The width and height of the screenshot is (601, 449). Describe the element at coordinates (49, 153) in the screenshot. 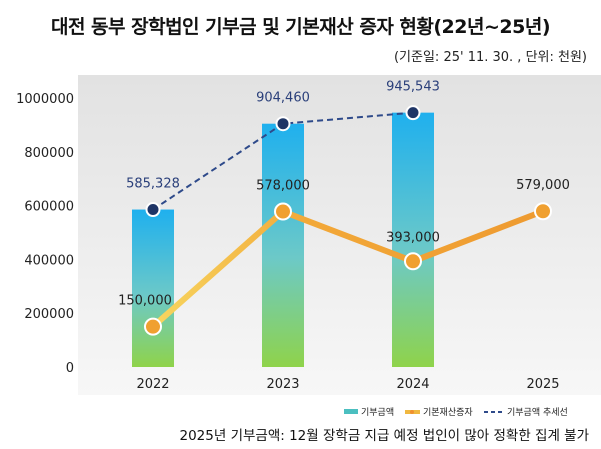

I see `y-tick-label: 800000` at that location.